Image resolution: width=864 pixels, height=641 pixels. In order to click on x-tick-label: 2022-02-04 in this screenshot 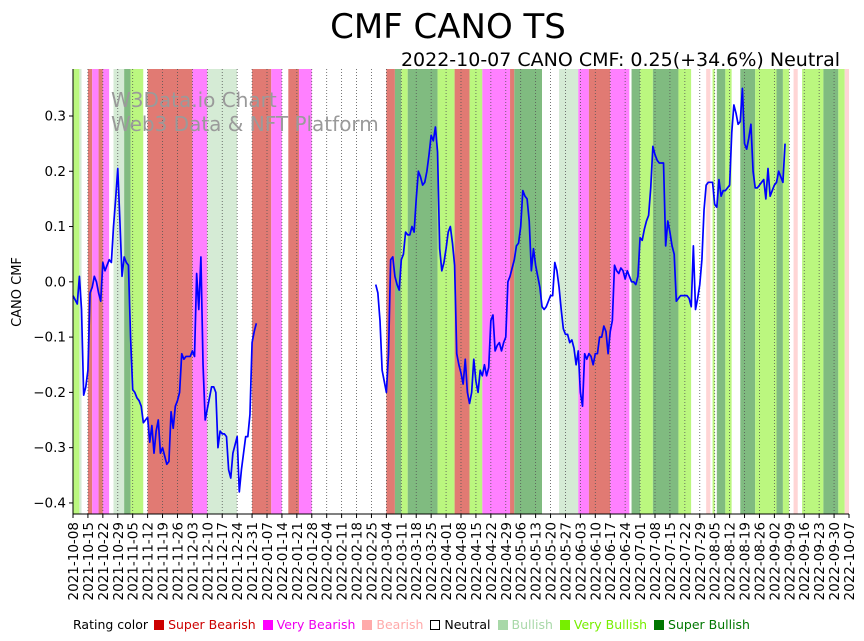, I will do `click(328, 561)`.